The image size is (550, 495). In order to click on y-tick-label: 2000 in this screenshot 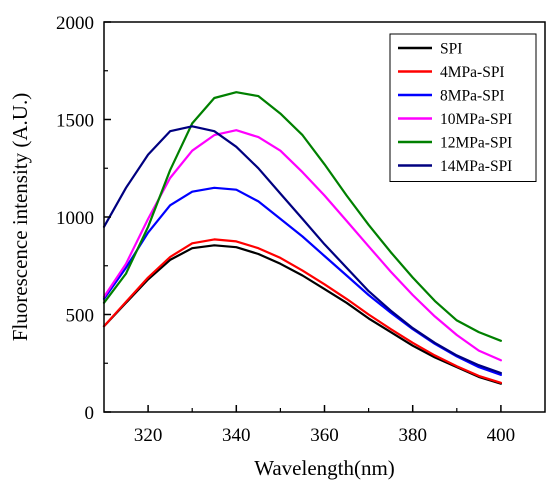, I will do `click(75, 23)`.